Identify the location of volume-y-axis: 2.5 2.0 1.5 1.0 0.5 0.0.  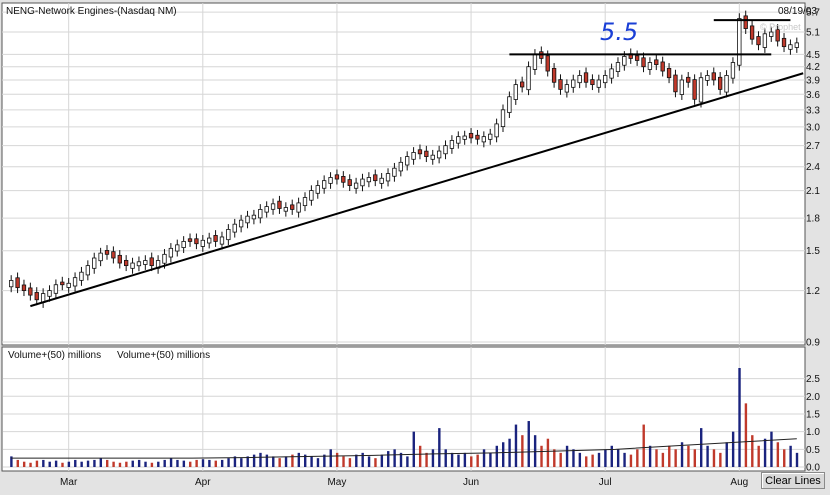
(813, 423).